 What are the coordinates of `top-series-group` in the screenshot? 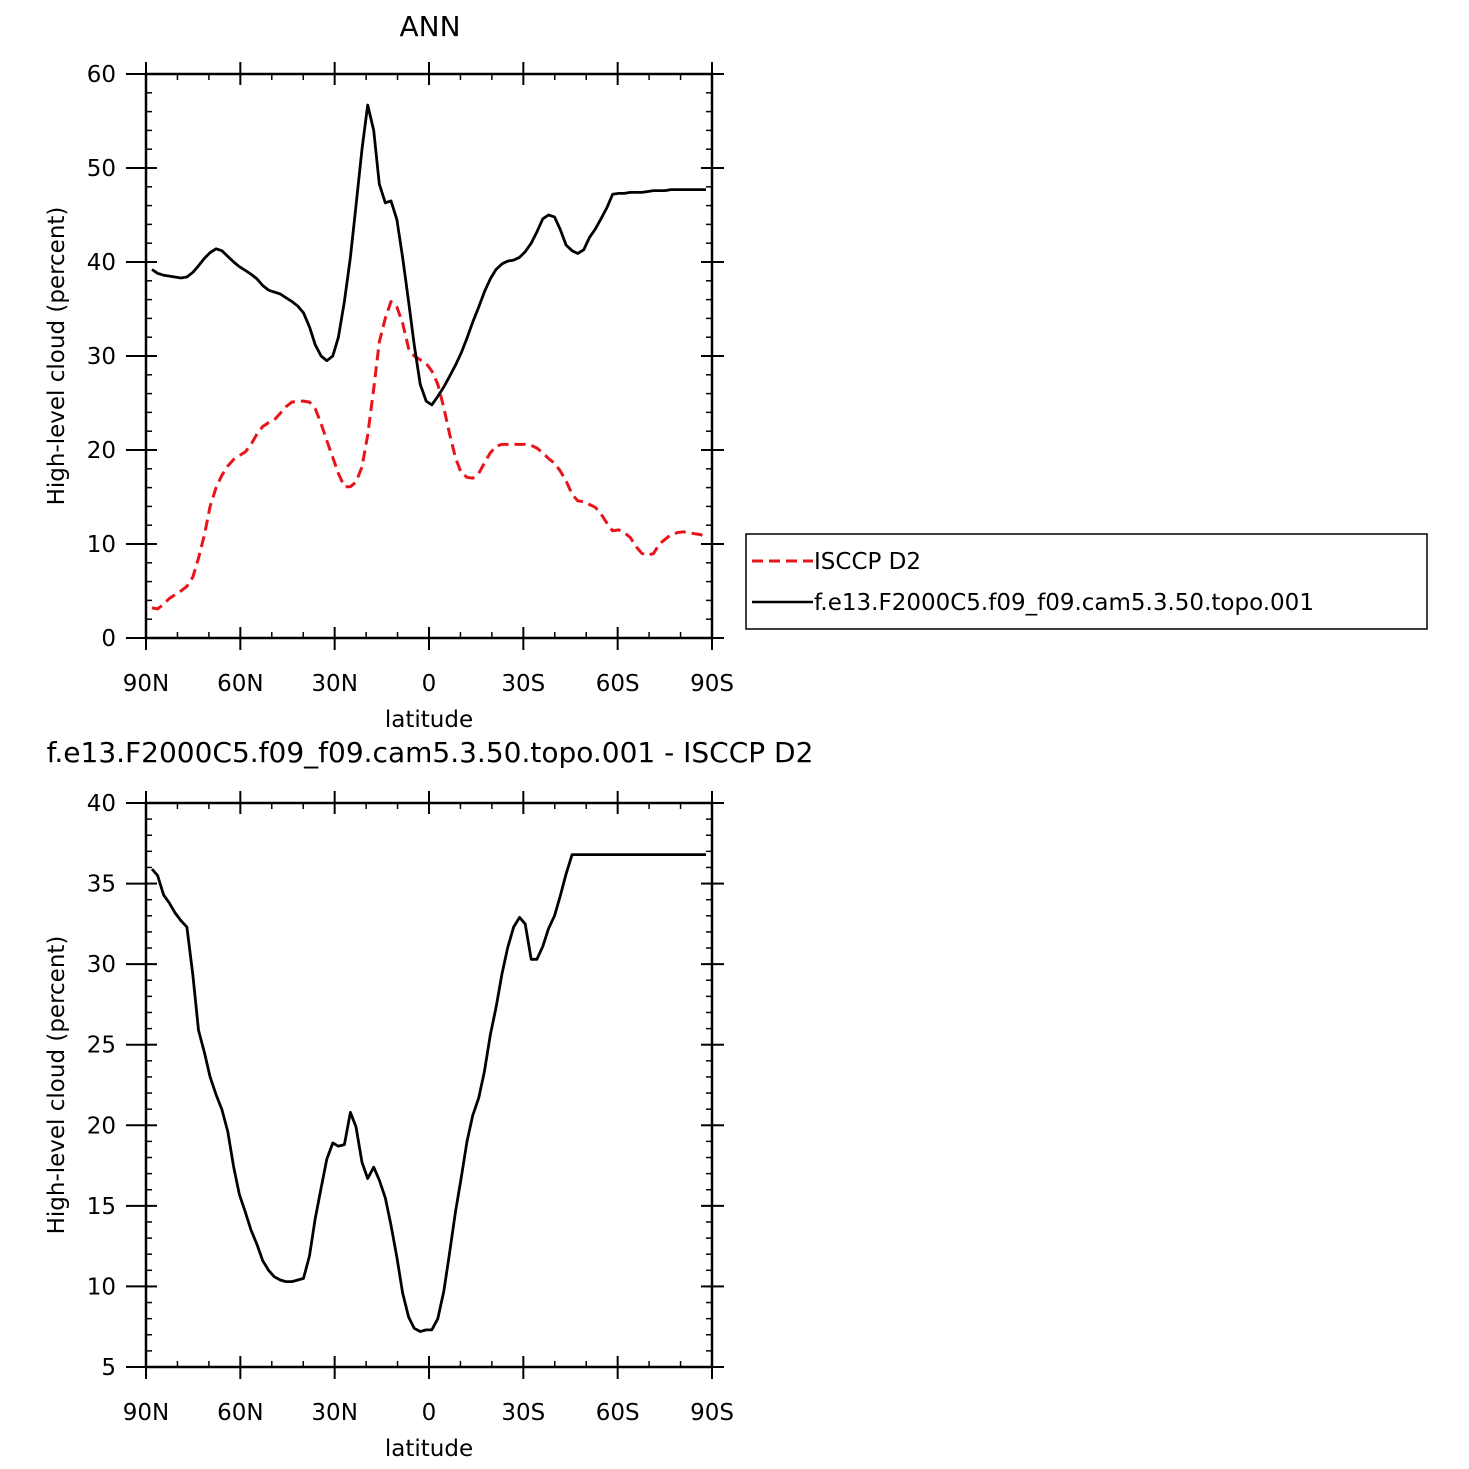 It's located at (429, 357).